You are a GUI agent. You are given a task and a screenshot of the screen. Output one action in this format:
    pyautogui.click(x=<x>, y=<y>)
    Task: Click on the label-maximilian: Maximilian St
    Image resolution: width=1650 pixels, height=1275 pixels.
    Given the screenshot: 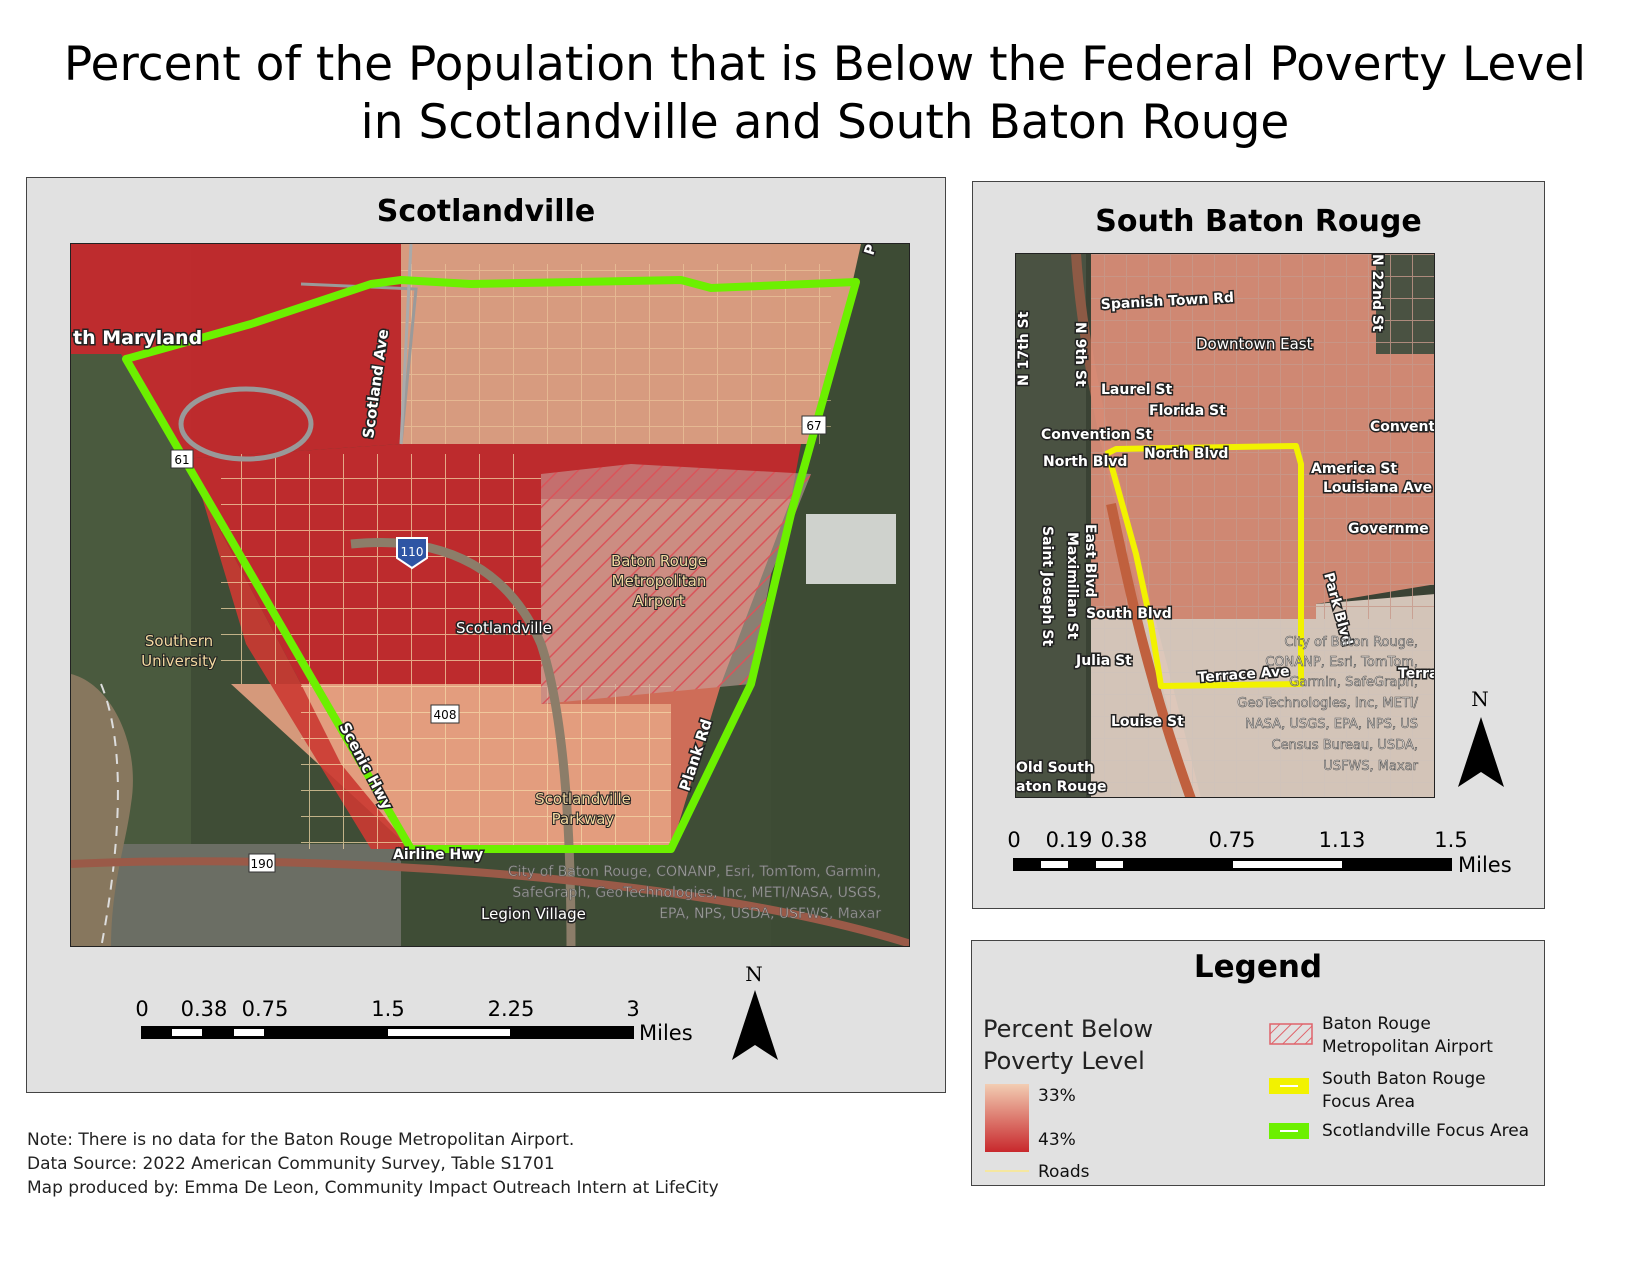 What is the action you would take?
    pyautogui.click(x=1072, y=586)
    